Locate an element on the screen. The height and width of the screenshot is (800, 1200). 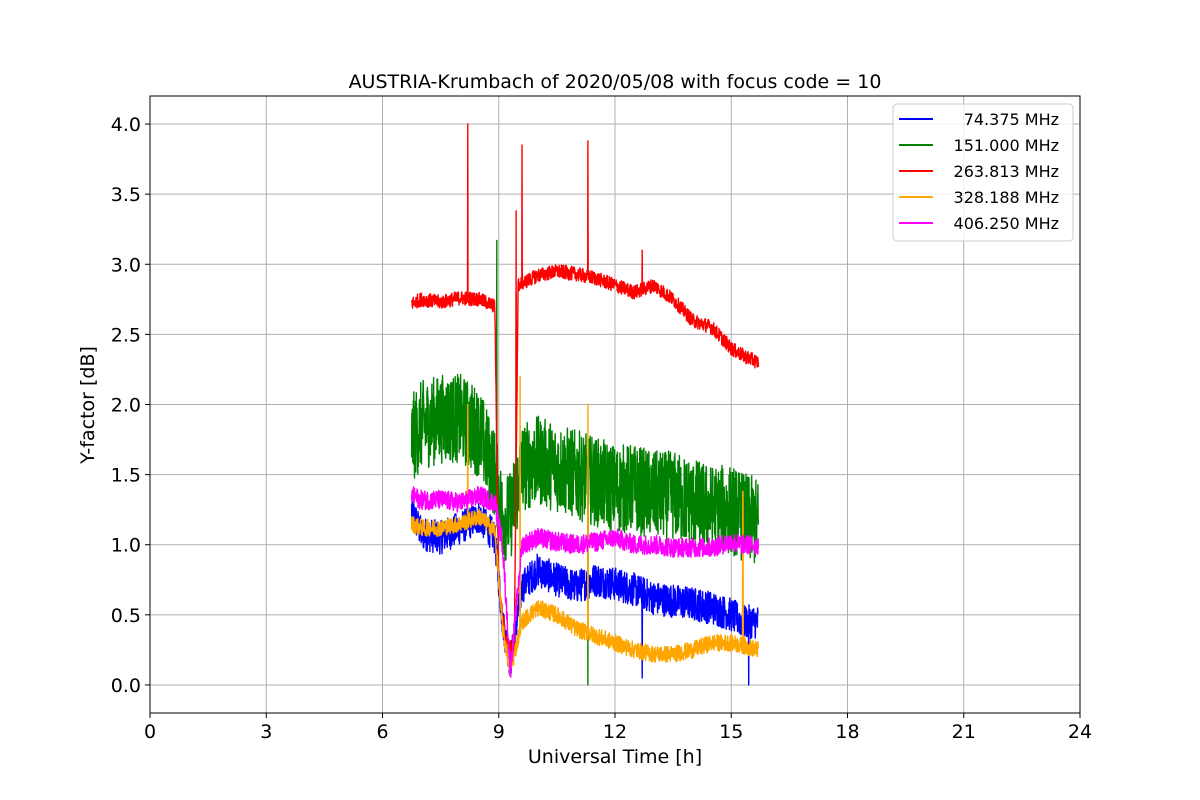
x-tick-label: 18 is located at coordinates (847, 732).